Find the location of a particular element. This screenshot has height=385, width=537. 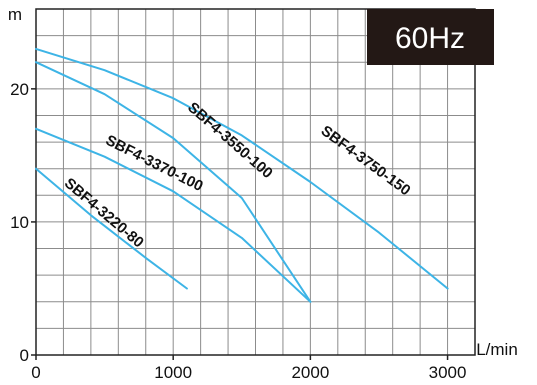

x-tick-label: 0 is located at coordinates (35, 372).